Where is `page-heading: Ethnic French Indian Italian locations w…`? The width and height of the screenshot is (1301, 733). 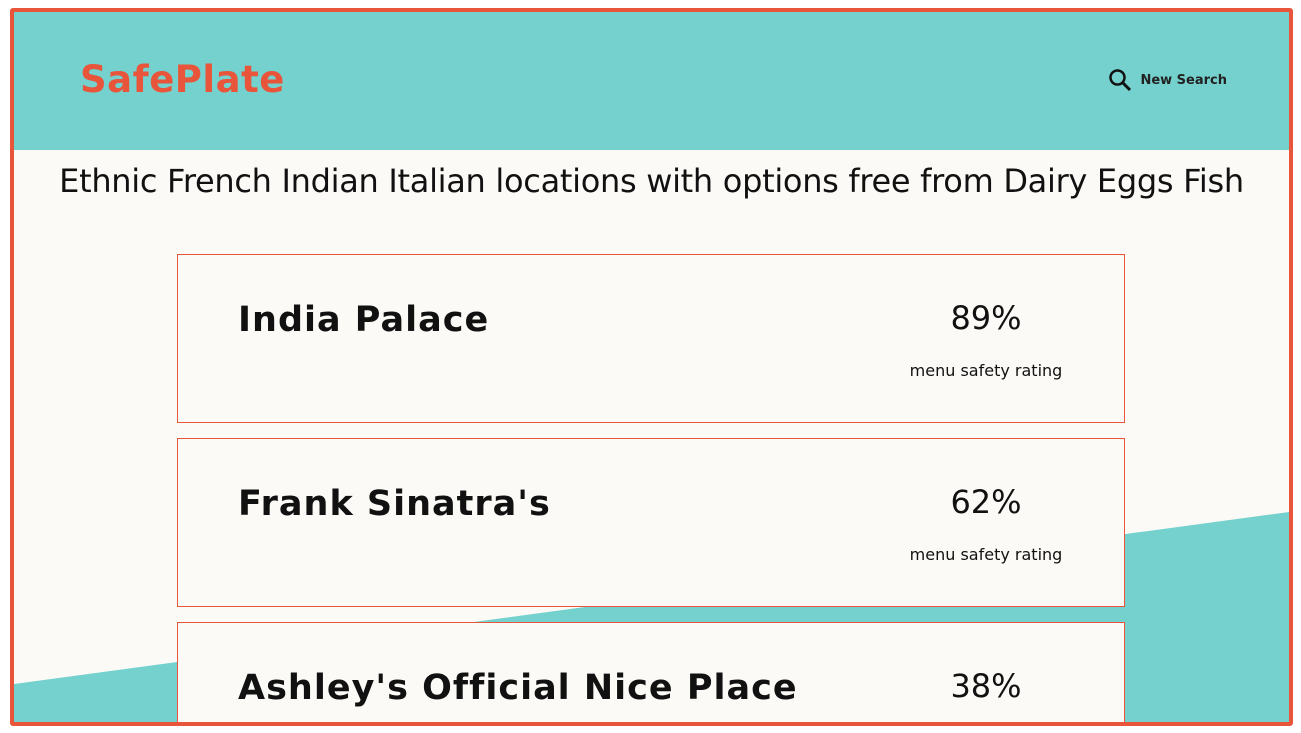 page-heading: Ethnic French Indian Italian locations w… is located at coordinates (651, 181).